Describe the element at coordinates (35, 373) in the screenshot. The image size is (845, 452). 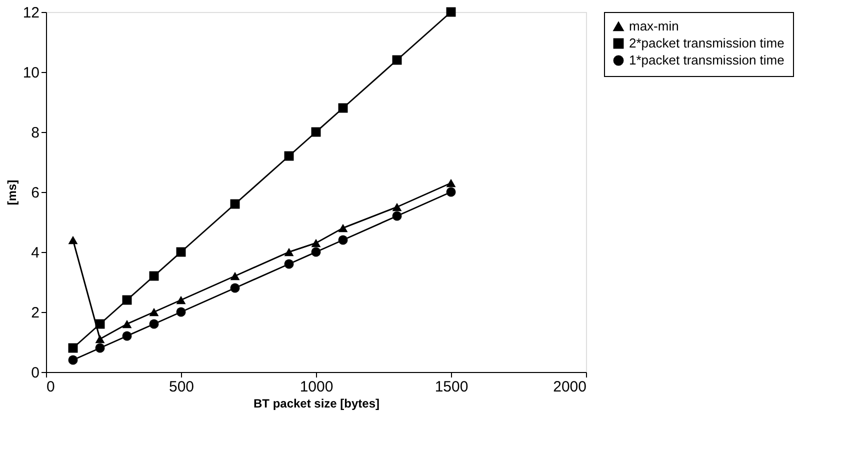
I see `y-tick-label: 0` at that location.